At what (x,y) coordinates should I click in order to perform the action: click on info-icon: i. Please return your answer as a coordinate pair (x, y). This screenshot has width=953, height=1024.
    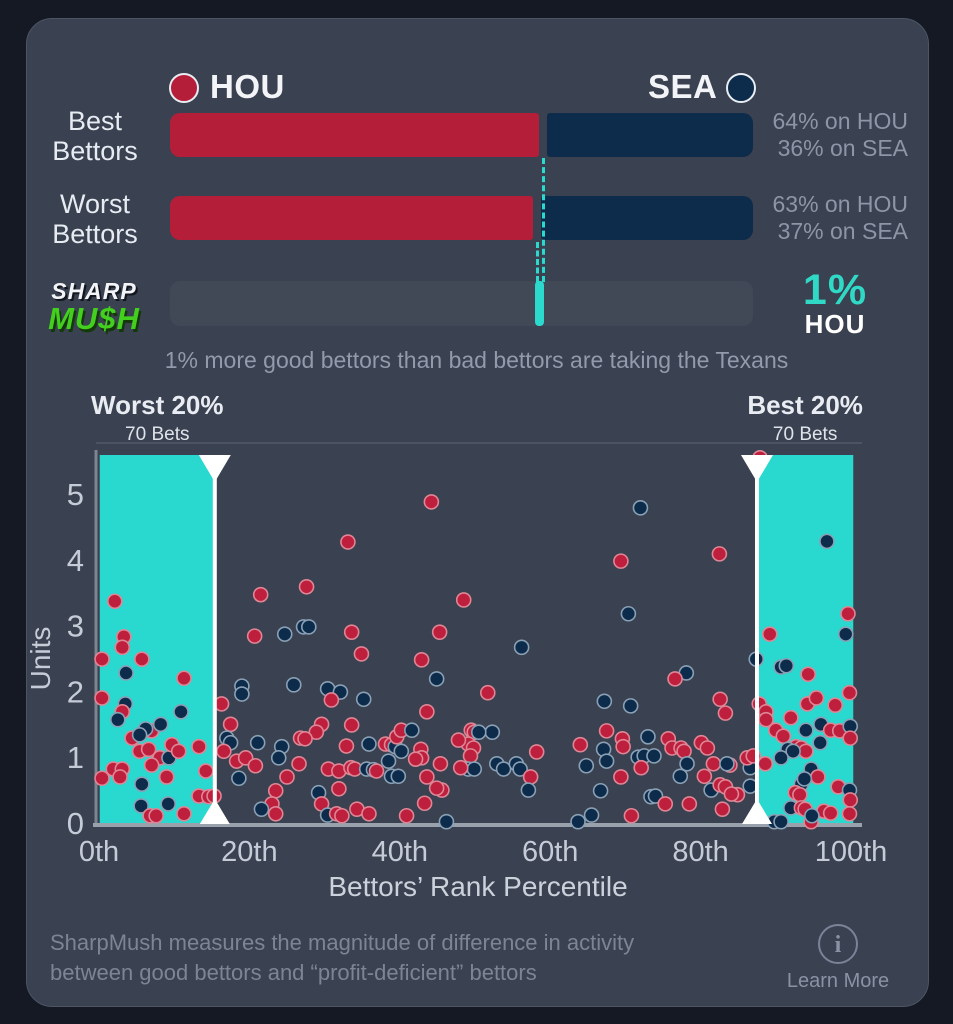
    Looking at the image, I should click on (838, 944).